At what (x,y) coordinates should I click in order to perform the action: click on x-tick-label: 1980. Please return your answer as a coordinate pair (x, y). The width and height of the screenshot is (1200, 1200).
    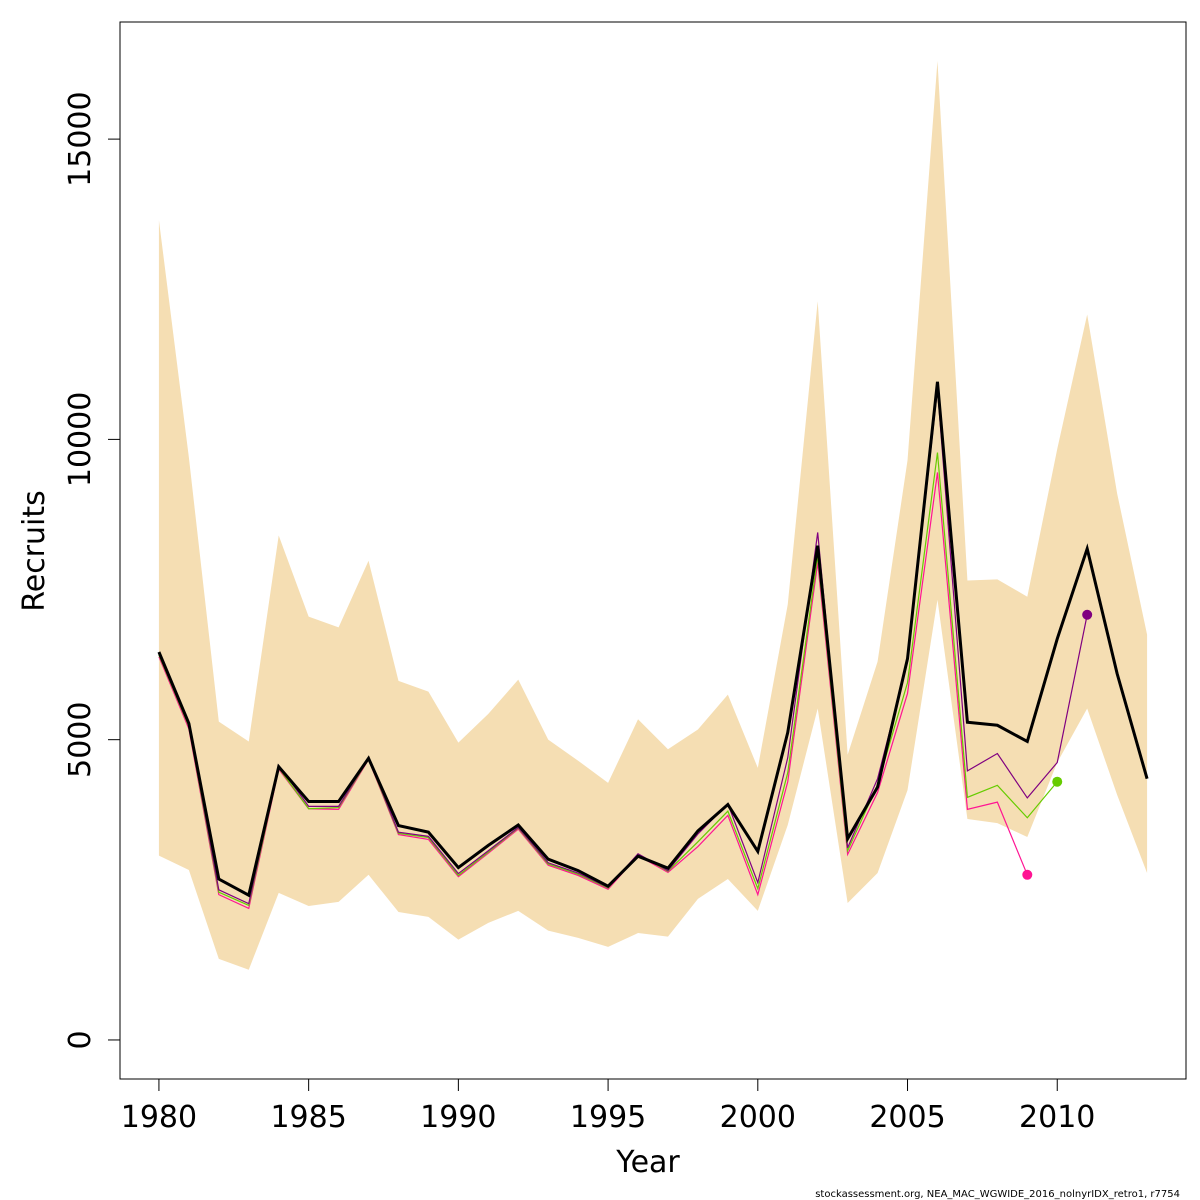
    Looking at the image, I should click on (159, 1117).